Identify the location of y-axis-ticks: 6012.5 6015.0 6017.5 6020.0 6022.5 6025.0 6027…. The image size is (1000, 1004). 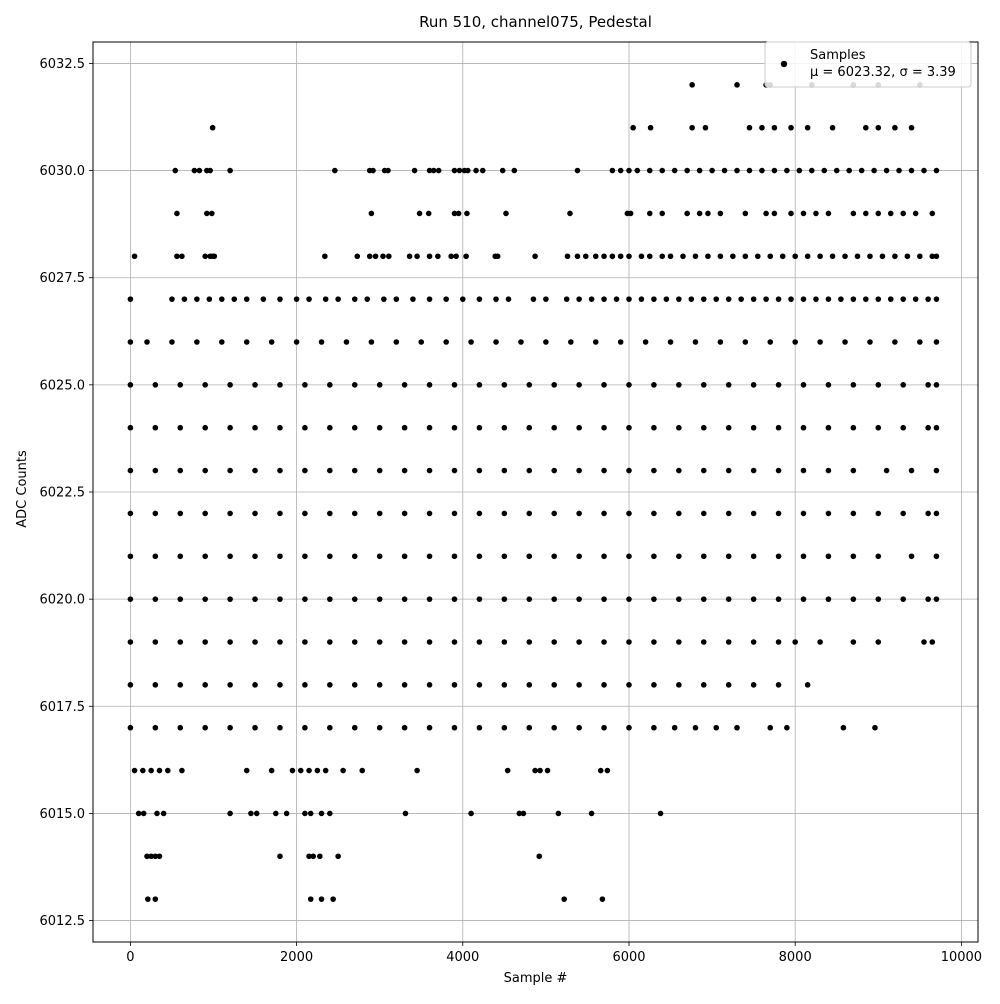
(66, 493).